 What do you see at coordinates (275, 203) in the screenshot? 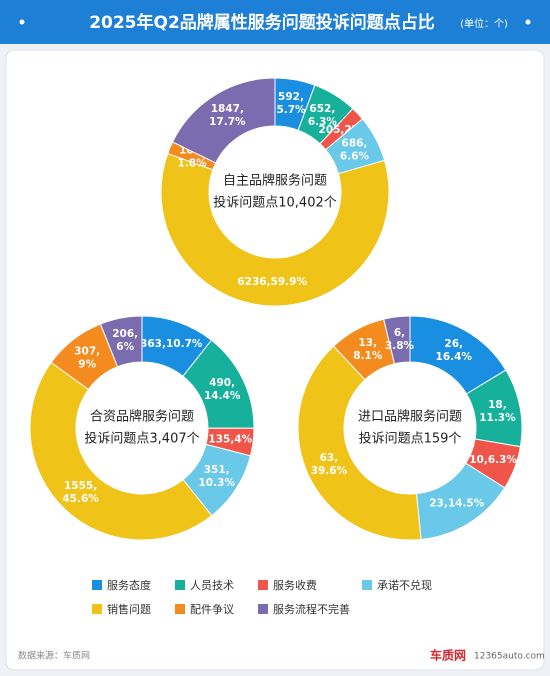
I see `donut-total: 投诉问题点10,402个` at bounding box center [275, 203].